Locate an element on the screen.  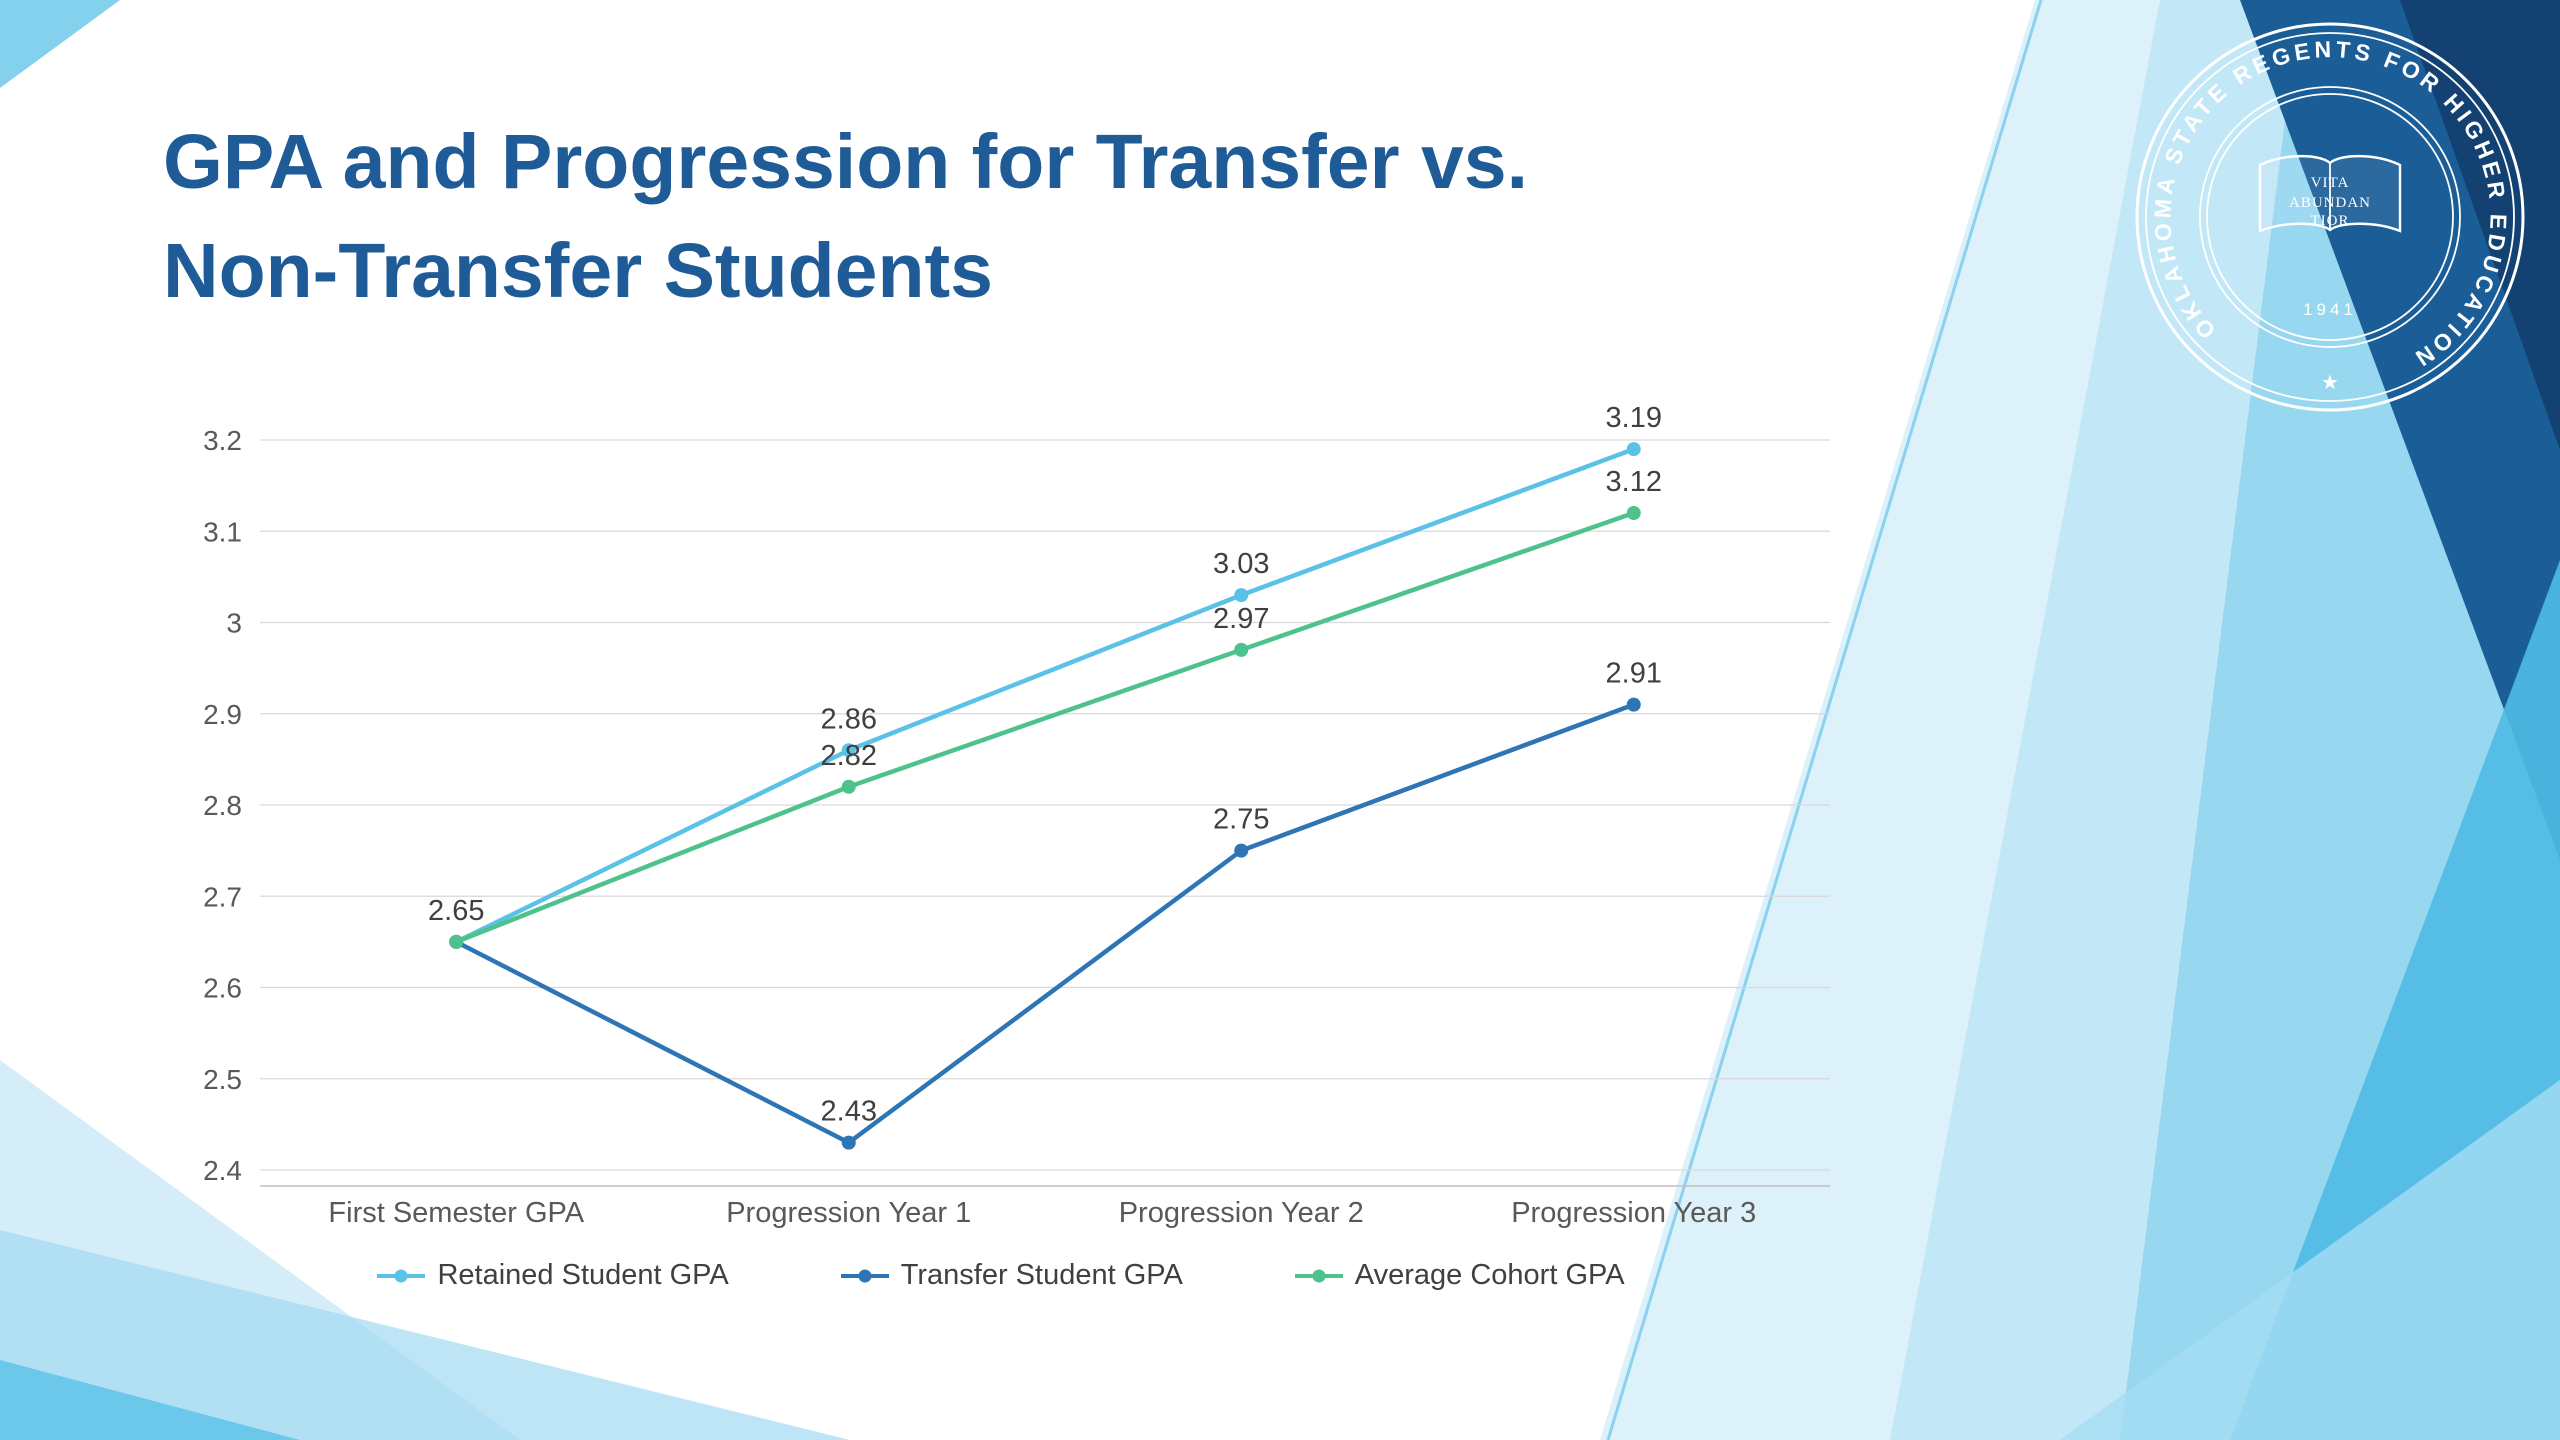
legend-label: Transfer Student GPA is located at coordinates (1041, 1275).